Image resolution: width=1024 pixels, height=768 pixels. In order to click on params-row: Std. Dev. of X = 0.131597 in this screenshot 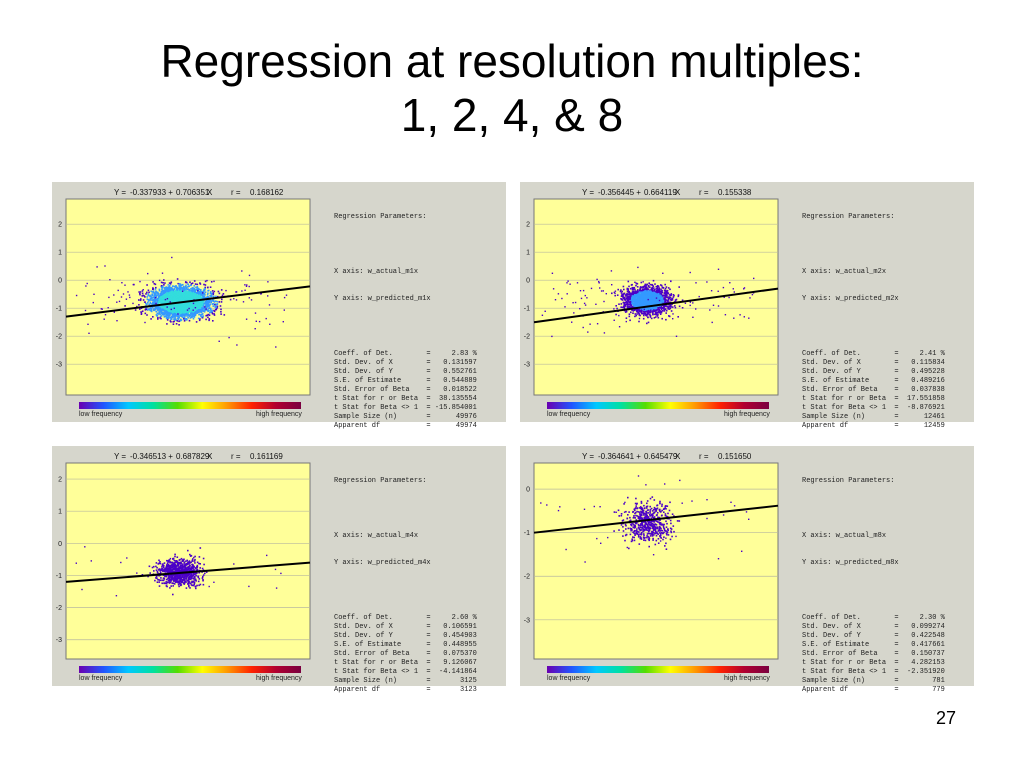, I will do `click(405, 362)`.